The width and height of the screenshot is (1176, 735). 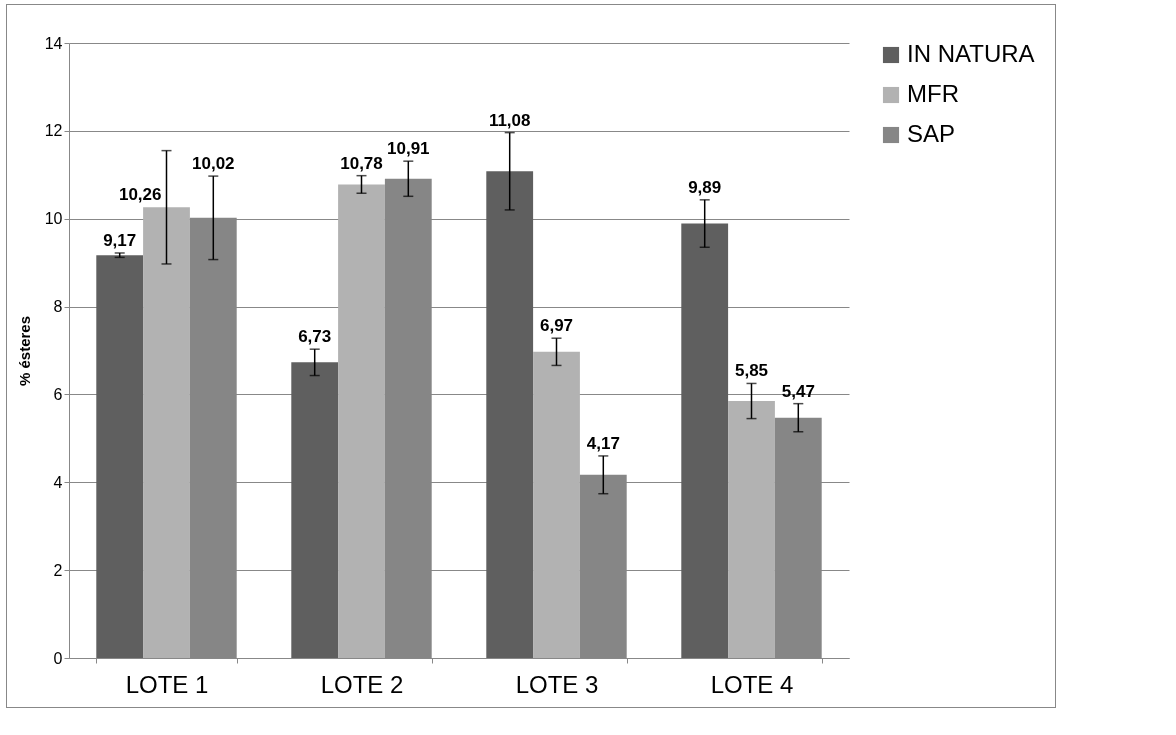 What do you see at coordinates (58, 394) in the screenshot?
I see `y-tick-label: 6` at bounding box center [58, 394].